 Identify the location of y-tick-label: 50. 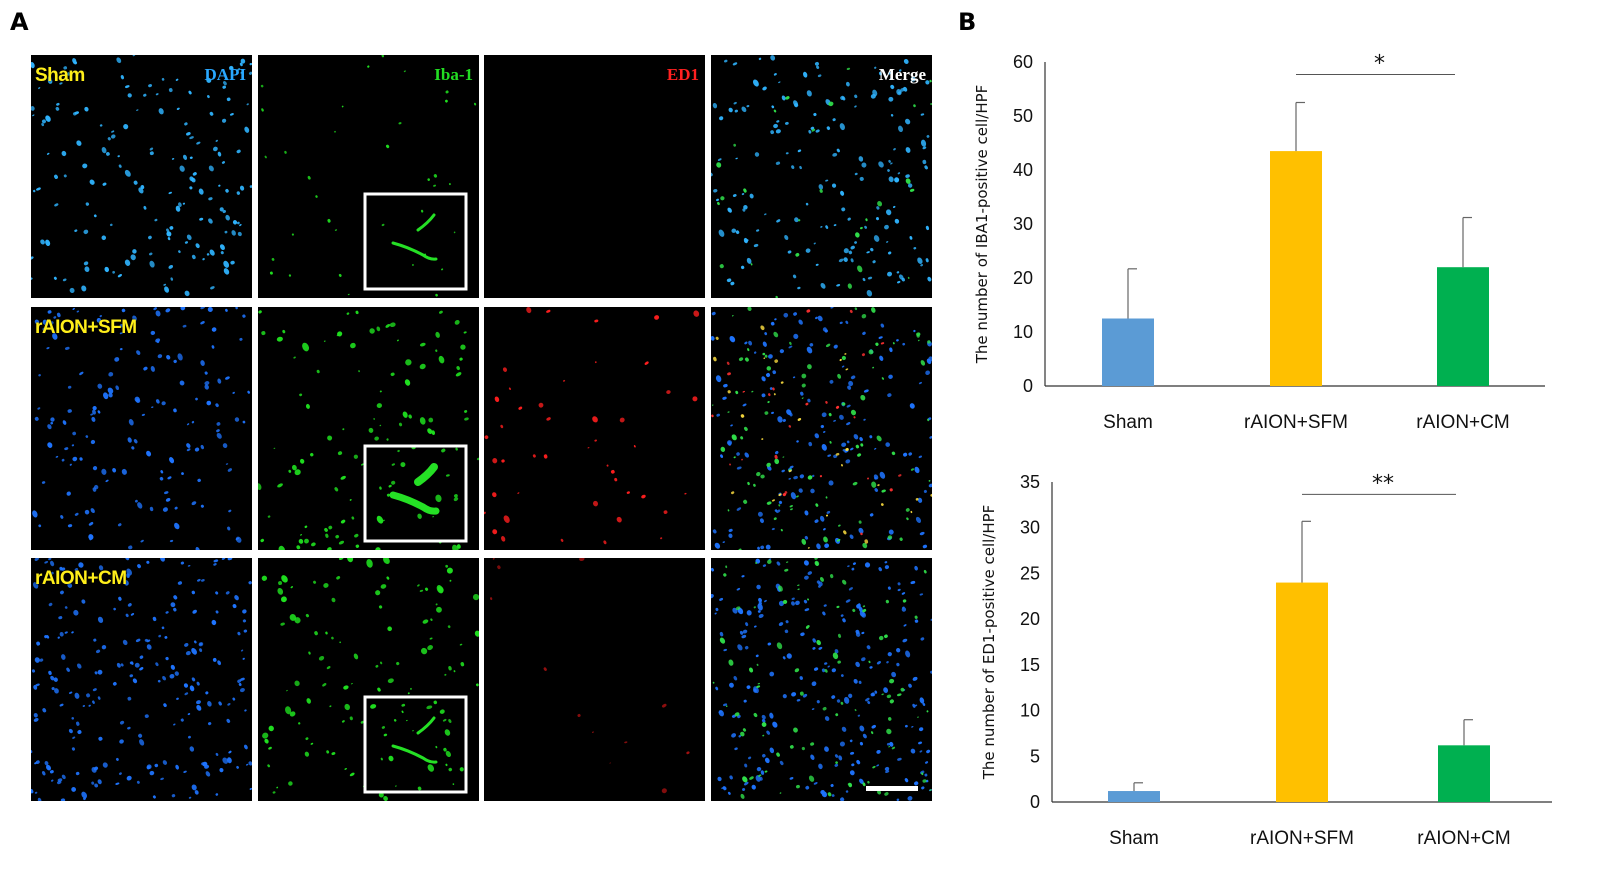
(1023, 116).